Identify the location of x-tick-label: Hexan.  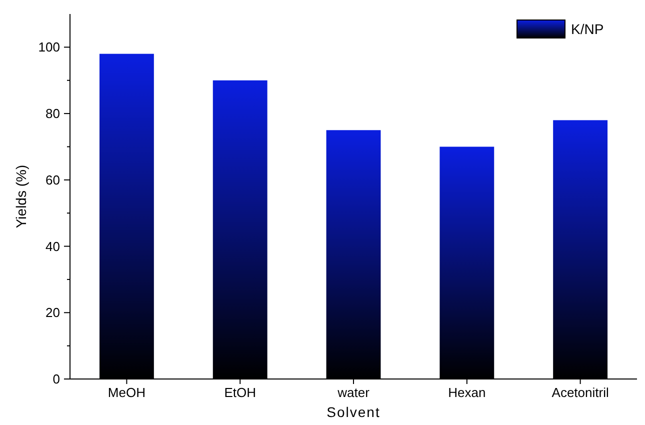
(467, 392).